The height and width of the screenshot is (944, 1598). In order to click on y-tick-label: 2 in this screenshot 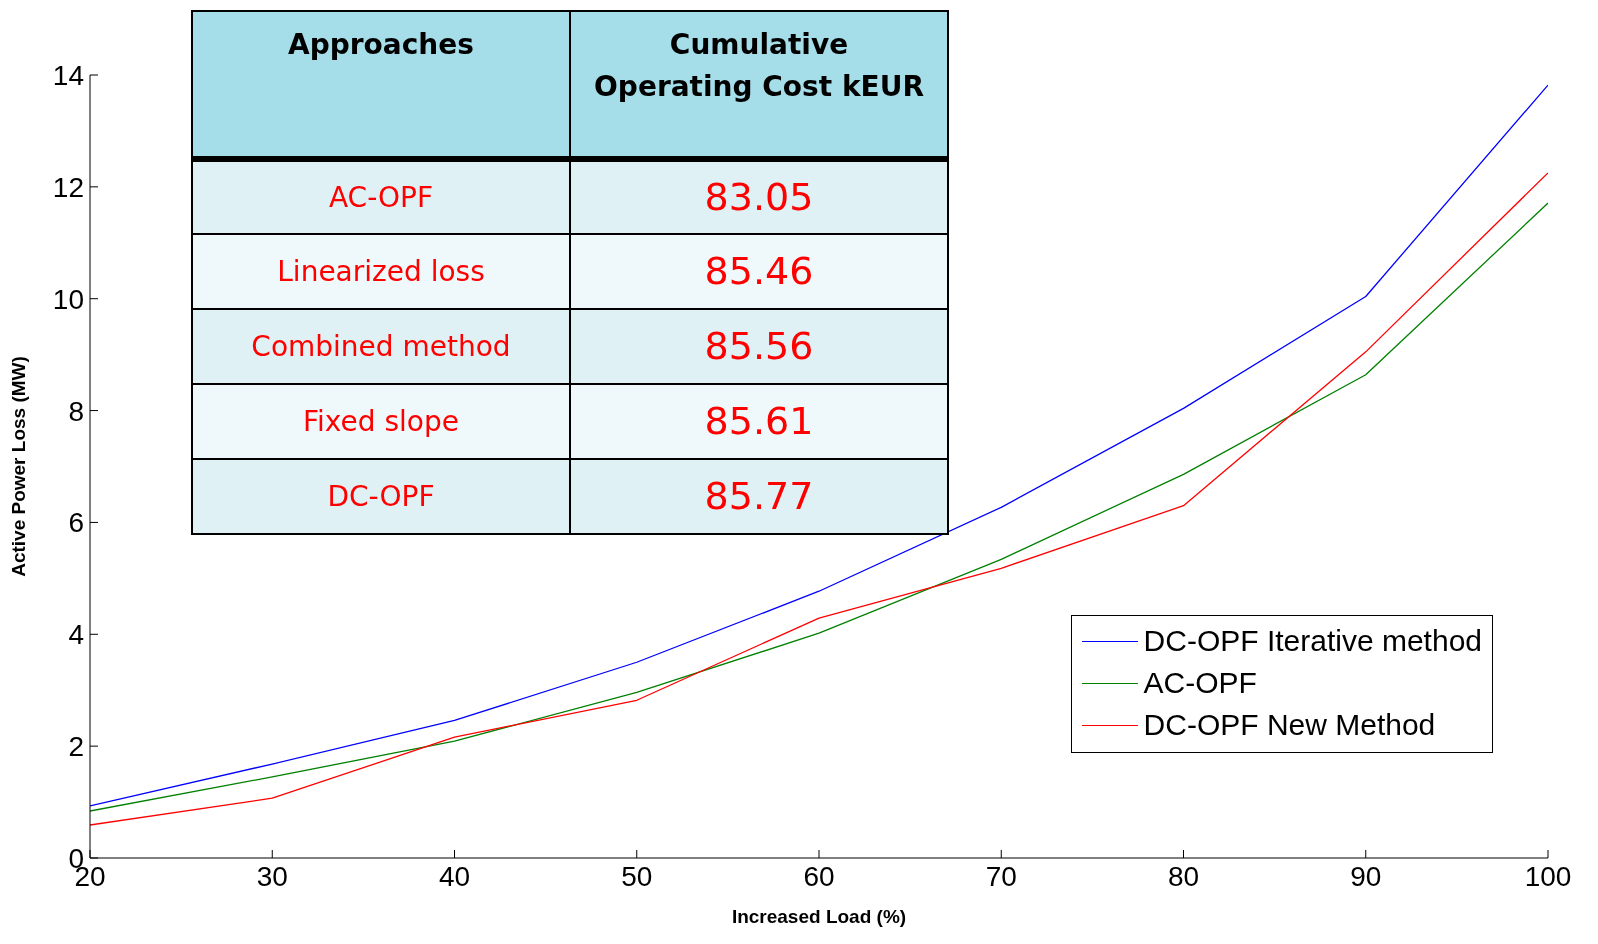, I will do `click(76, 747)`.